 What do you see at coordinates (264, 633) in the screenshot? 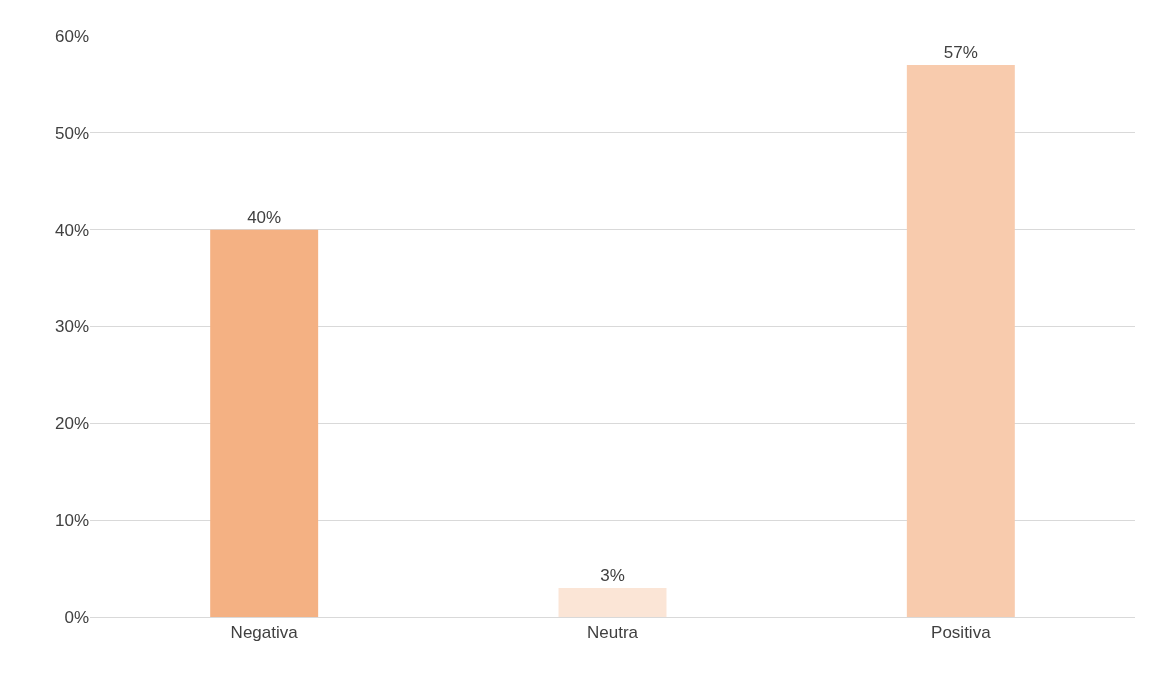
I see `x-tick-label: Negativa` at bounding box center [264, 633].